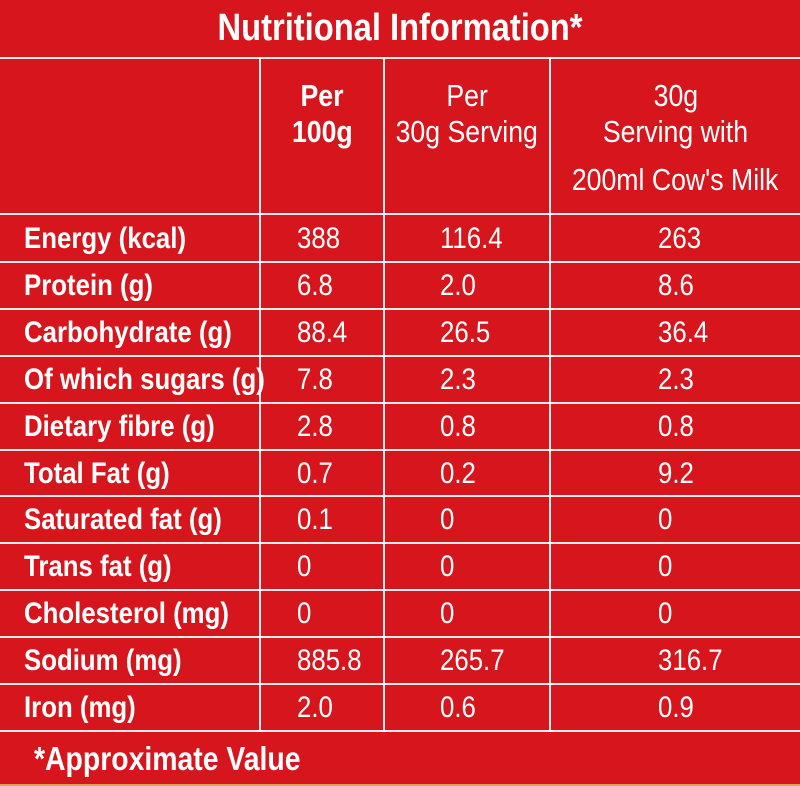 This screenshot has height=786, width=800. Describe the element at coordinates (322, 332) in the screenshot. I see `value-per-100g: 88.4` at that location.